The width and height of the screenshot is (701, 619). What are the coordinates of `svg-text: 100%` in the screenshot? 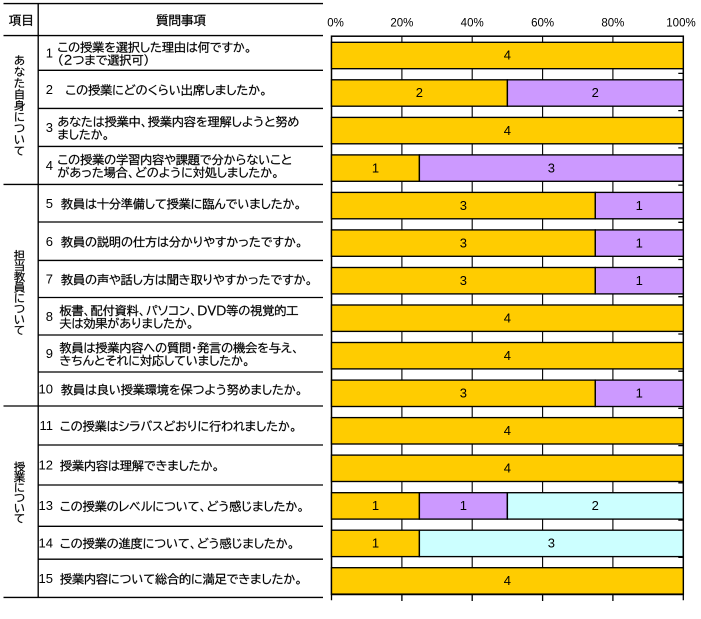 It's located at (680, 23).